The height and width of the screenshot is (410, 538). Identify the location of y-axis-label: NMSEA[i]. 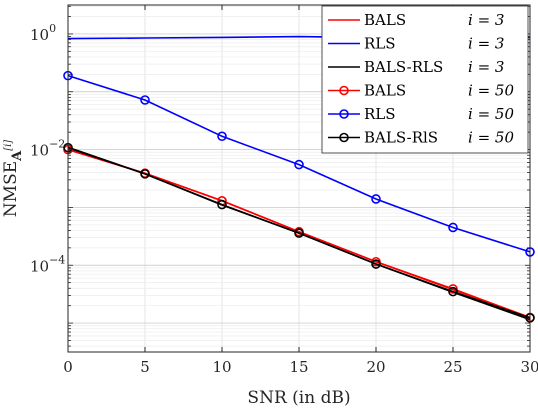
(13, 179).